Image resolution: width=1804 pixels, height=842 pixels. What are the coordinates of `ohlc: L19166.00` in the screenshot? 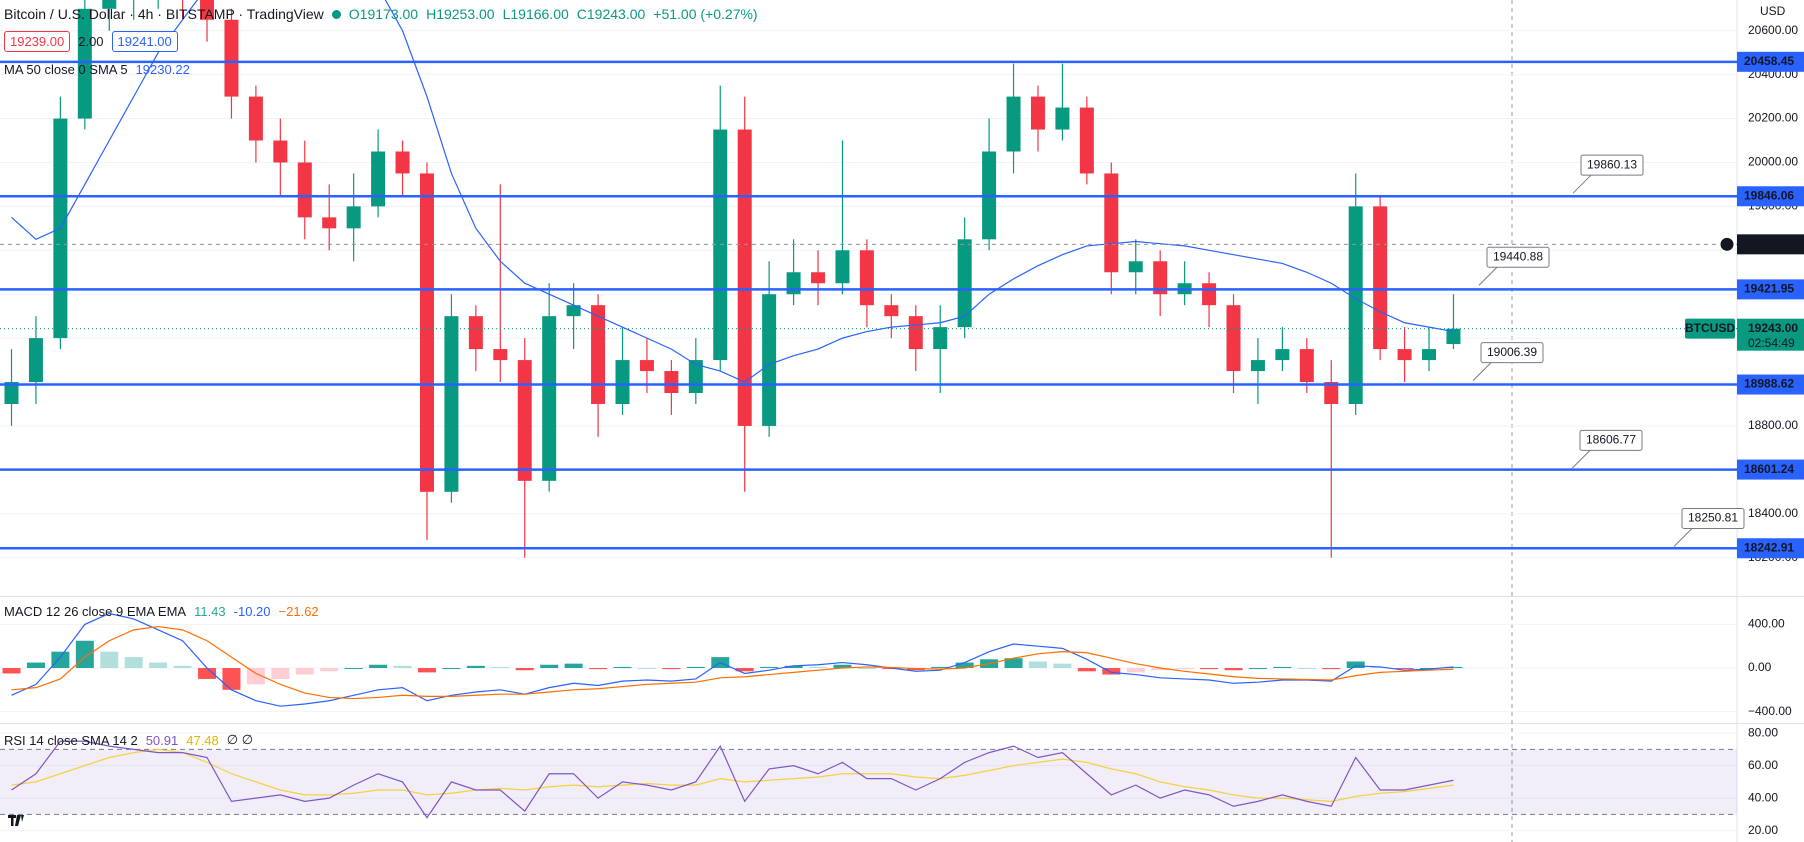 It's located at (535, 14).